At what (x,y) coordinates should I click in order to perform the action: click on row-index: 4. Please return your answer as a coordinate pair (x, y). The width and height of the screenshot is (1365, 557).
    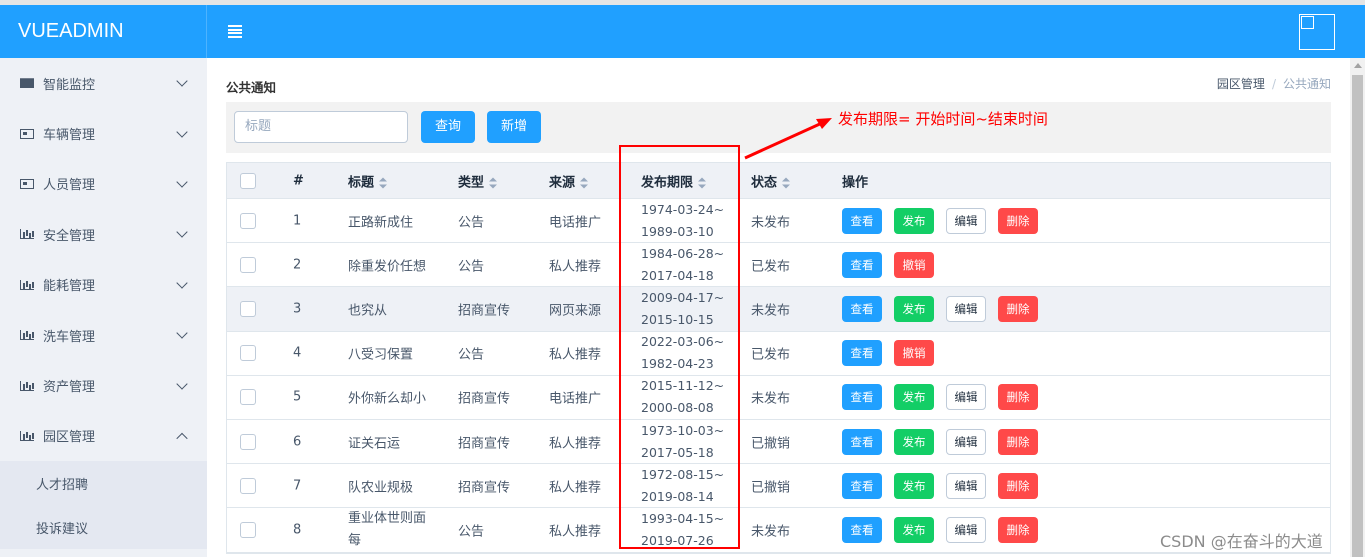
    Looking at the image, I should click on (297, 353).